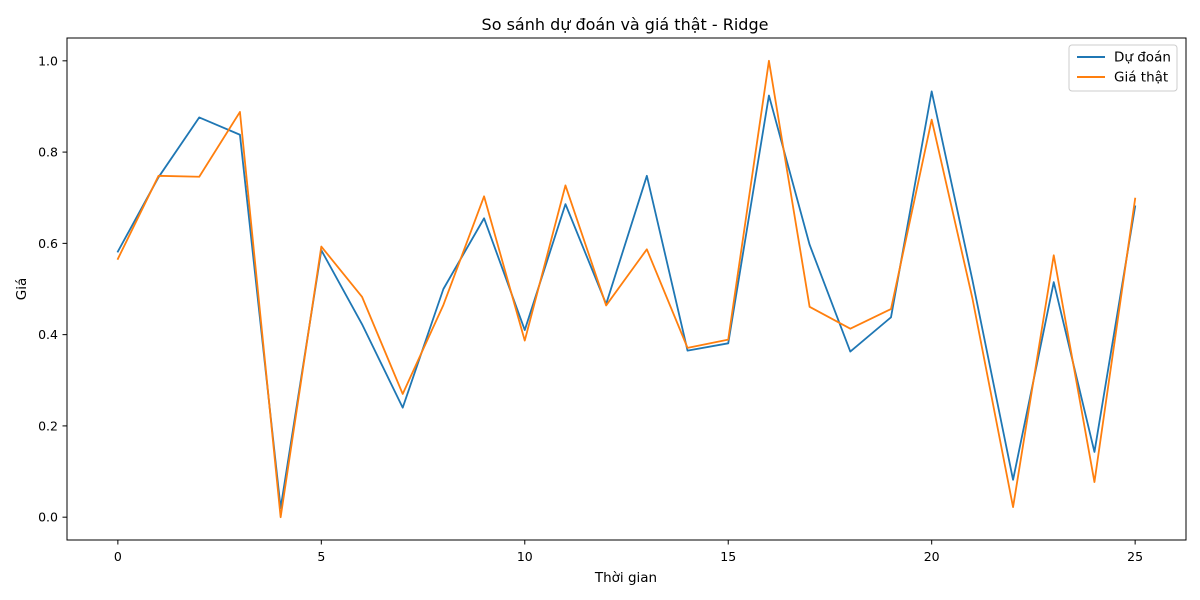  What do you see at coordinates (728, 556) in the screenshot?
I see `x-tick-label: 15` at bounding box center [728, 556].